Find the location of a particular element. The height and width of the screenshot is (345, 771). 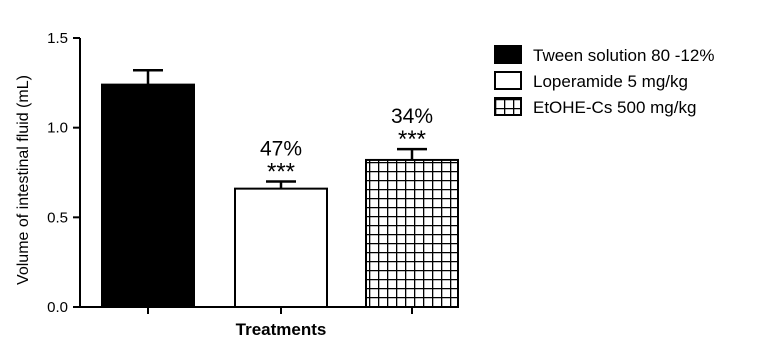

y-tick-label: 1.0 is located at coordinates (57, 128).